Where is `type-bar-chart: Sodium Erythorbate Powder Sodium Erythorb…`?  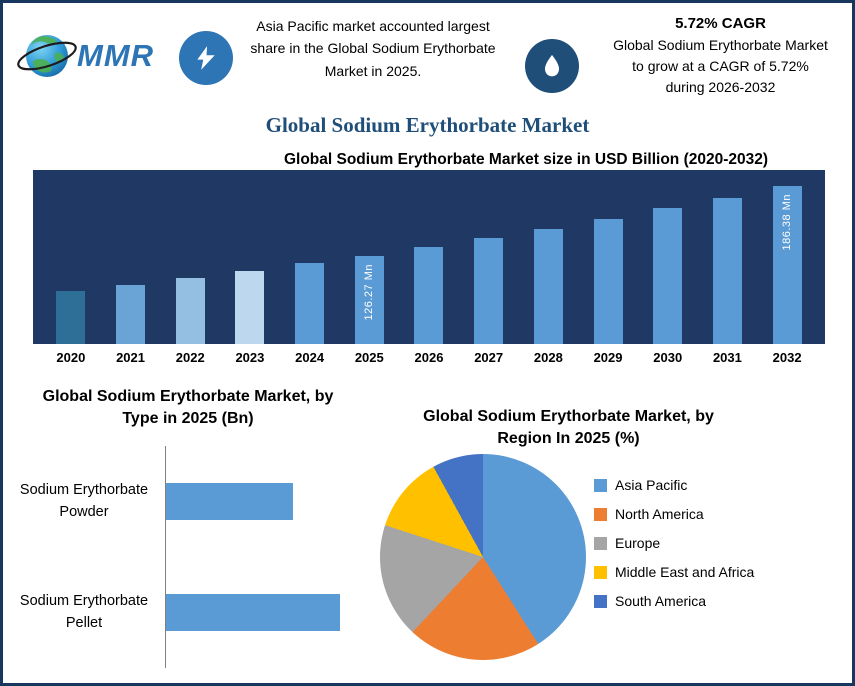 type-bar-chart: Sodium Erythorbate Powder Sodium Erythorb… is located at coordinates (193, 557).